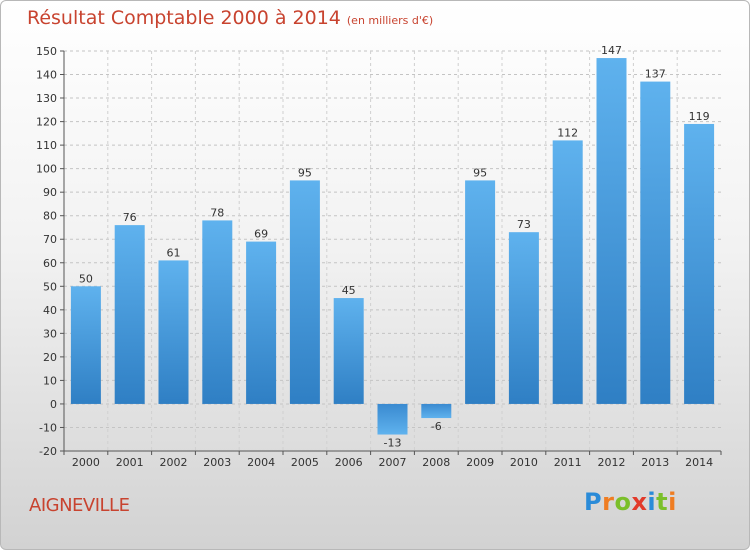 This screenshot has width=750, height=550. Describe the element at coordinates (130, 462) in the screenshot. I see `x-tick-label: 2001` at that location.